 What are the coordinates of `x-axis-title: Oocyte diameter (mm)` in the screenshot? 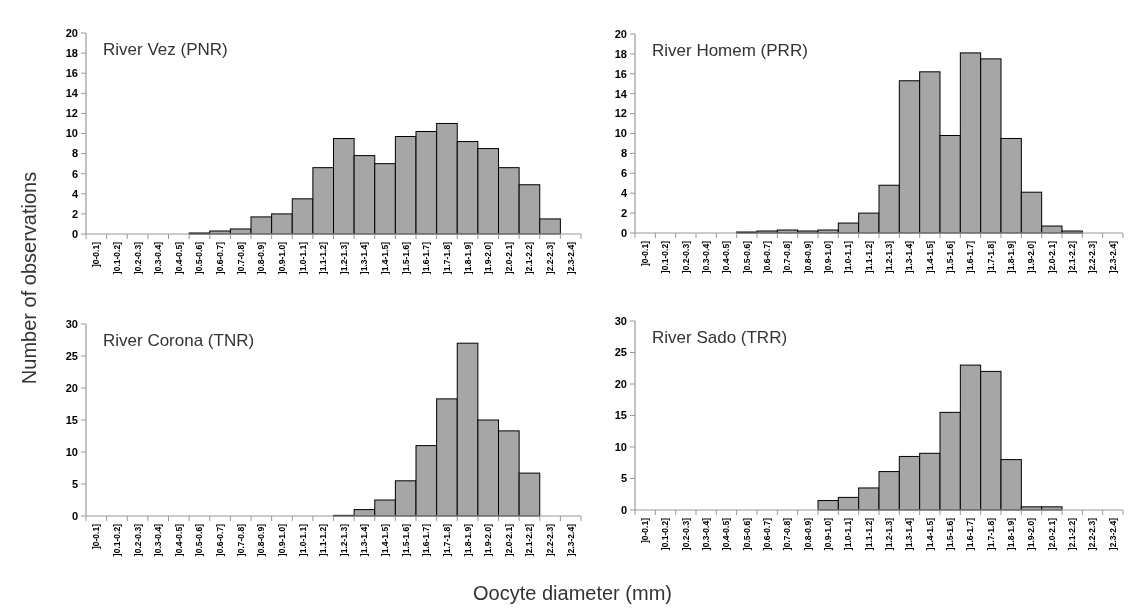 It's located at (572, 593).